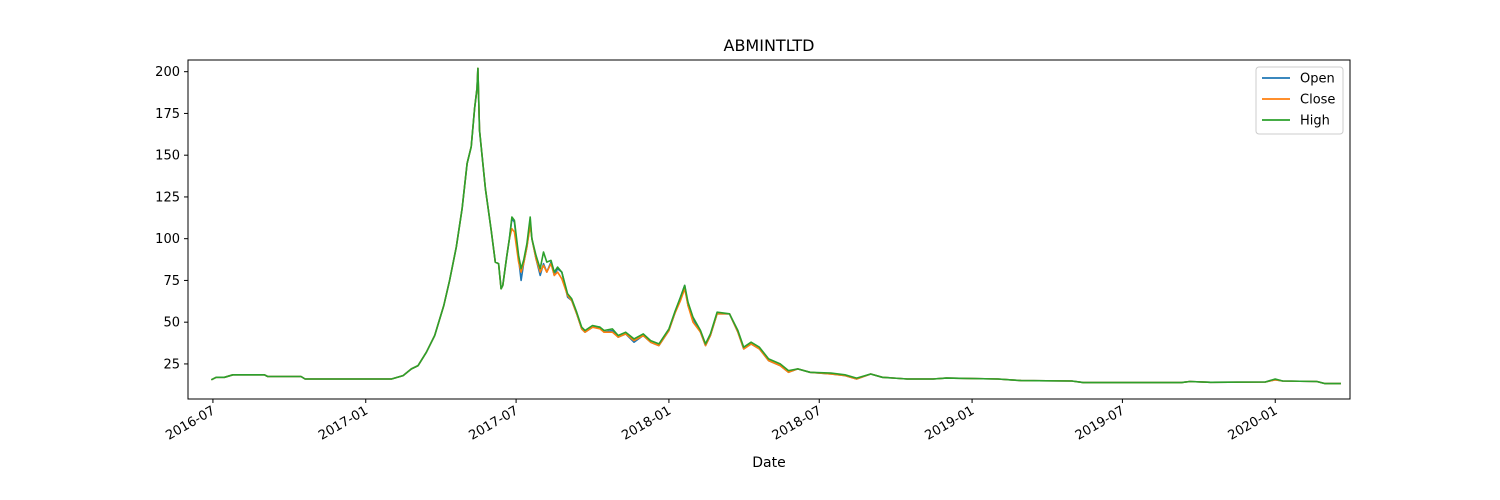 This screenshot has height=500, width=1500. Describe the element at coordinates (167, 156) in the screenshot. I see `y-tick-label: 150` at that location.